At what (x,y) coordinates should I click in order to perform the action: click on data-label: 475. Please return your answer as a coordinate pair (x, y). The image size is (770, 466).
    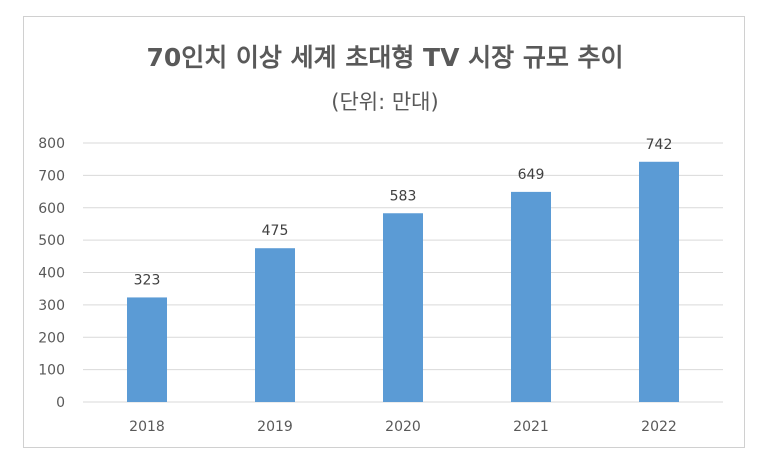
    Looking at the image, I should click on (275, 231).